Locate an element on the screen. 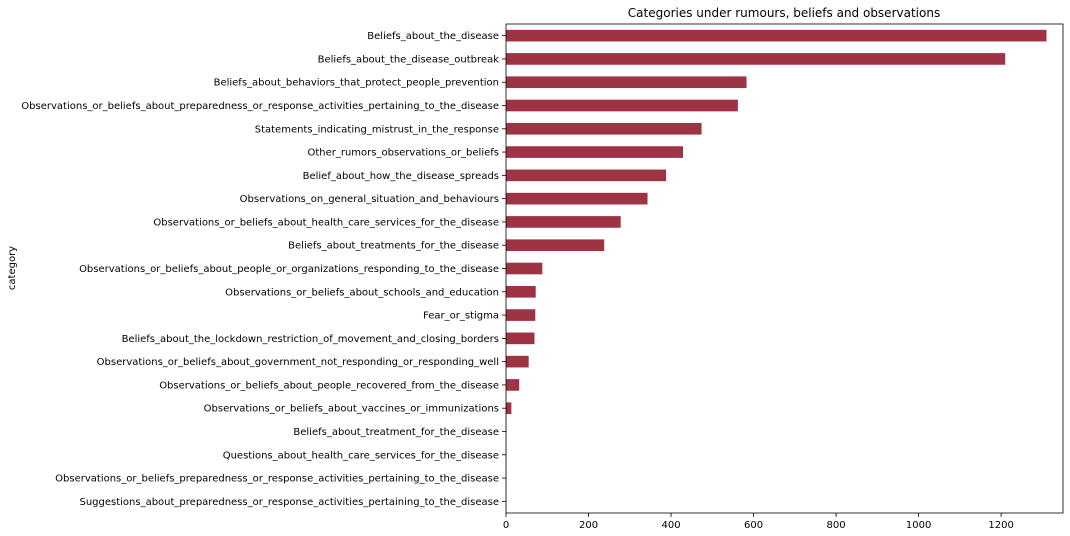 This screenshot has width=1070, height=536. category-label: Belief_about_how_the_disease_spreads is located at coordinates (401, 176).